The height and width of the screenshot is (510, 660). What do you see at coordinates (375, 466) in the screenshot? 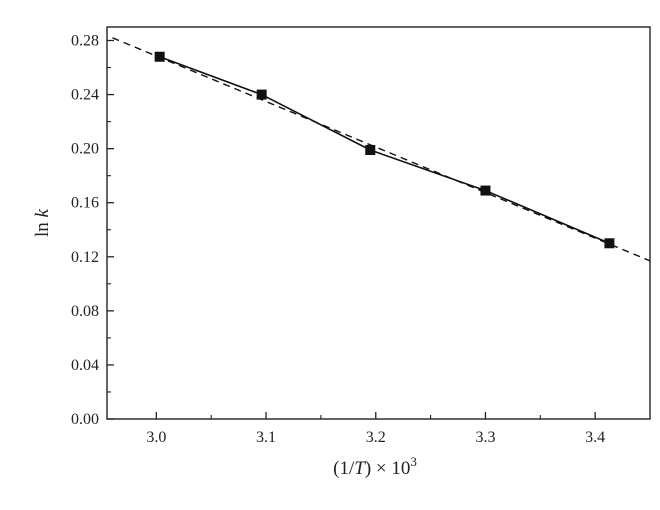
I see `x-axis-label: (1/T) × 103` at bounding box center [375, 466].